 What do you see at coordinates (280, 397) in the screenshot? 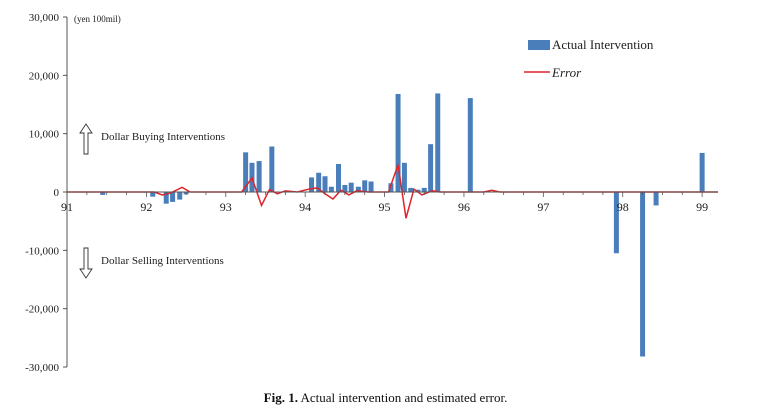
I see `figure-label: Fig. 1.` at bounding box center [280, 397].